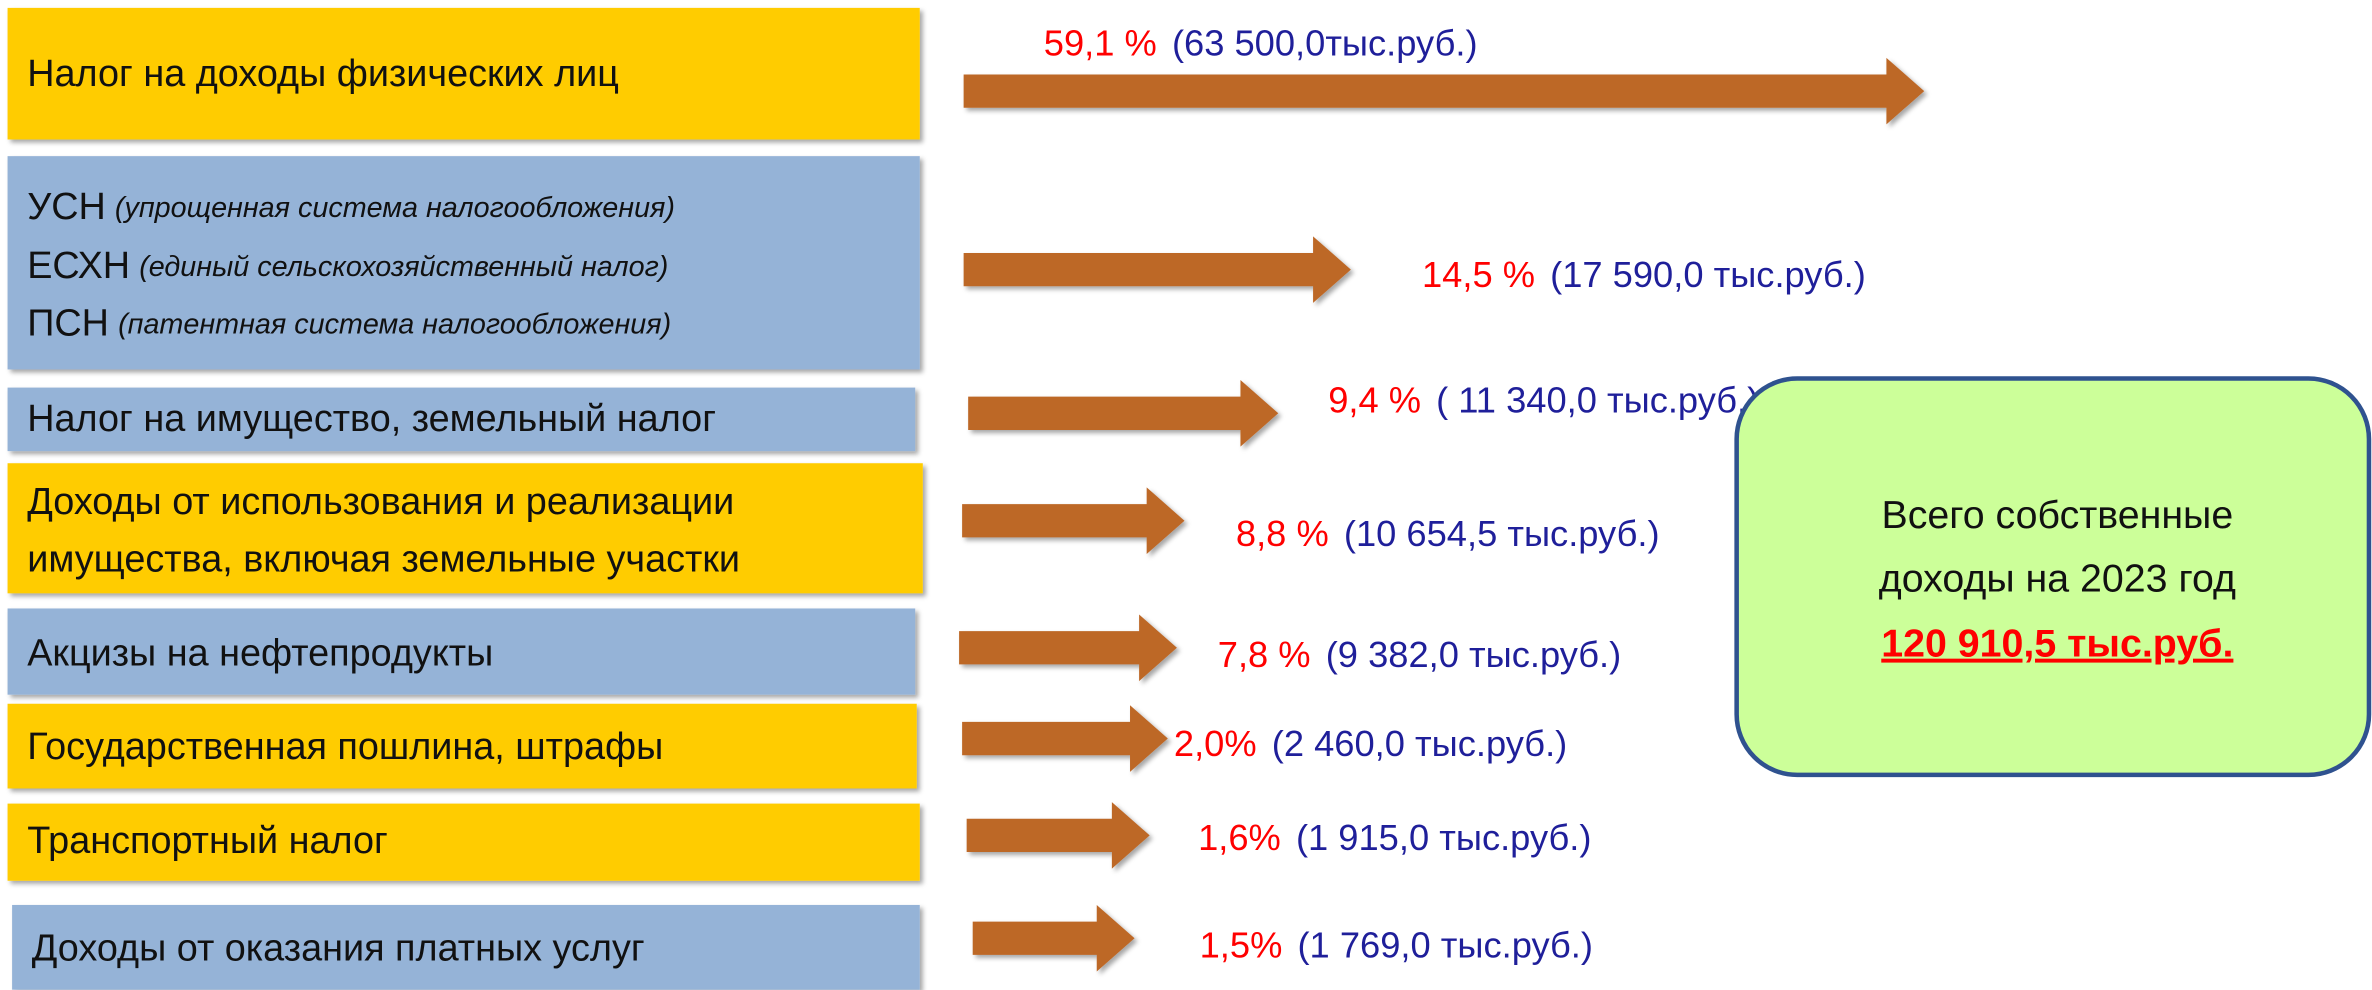 The image size is (2372, 990). I want to click on annotation: 59,1 % (63 500,0тыс.руб.), so click(1261, 42).